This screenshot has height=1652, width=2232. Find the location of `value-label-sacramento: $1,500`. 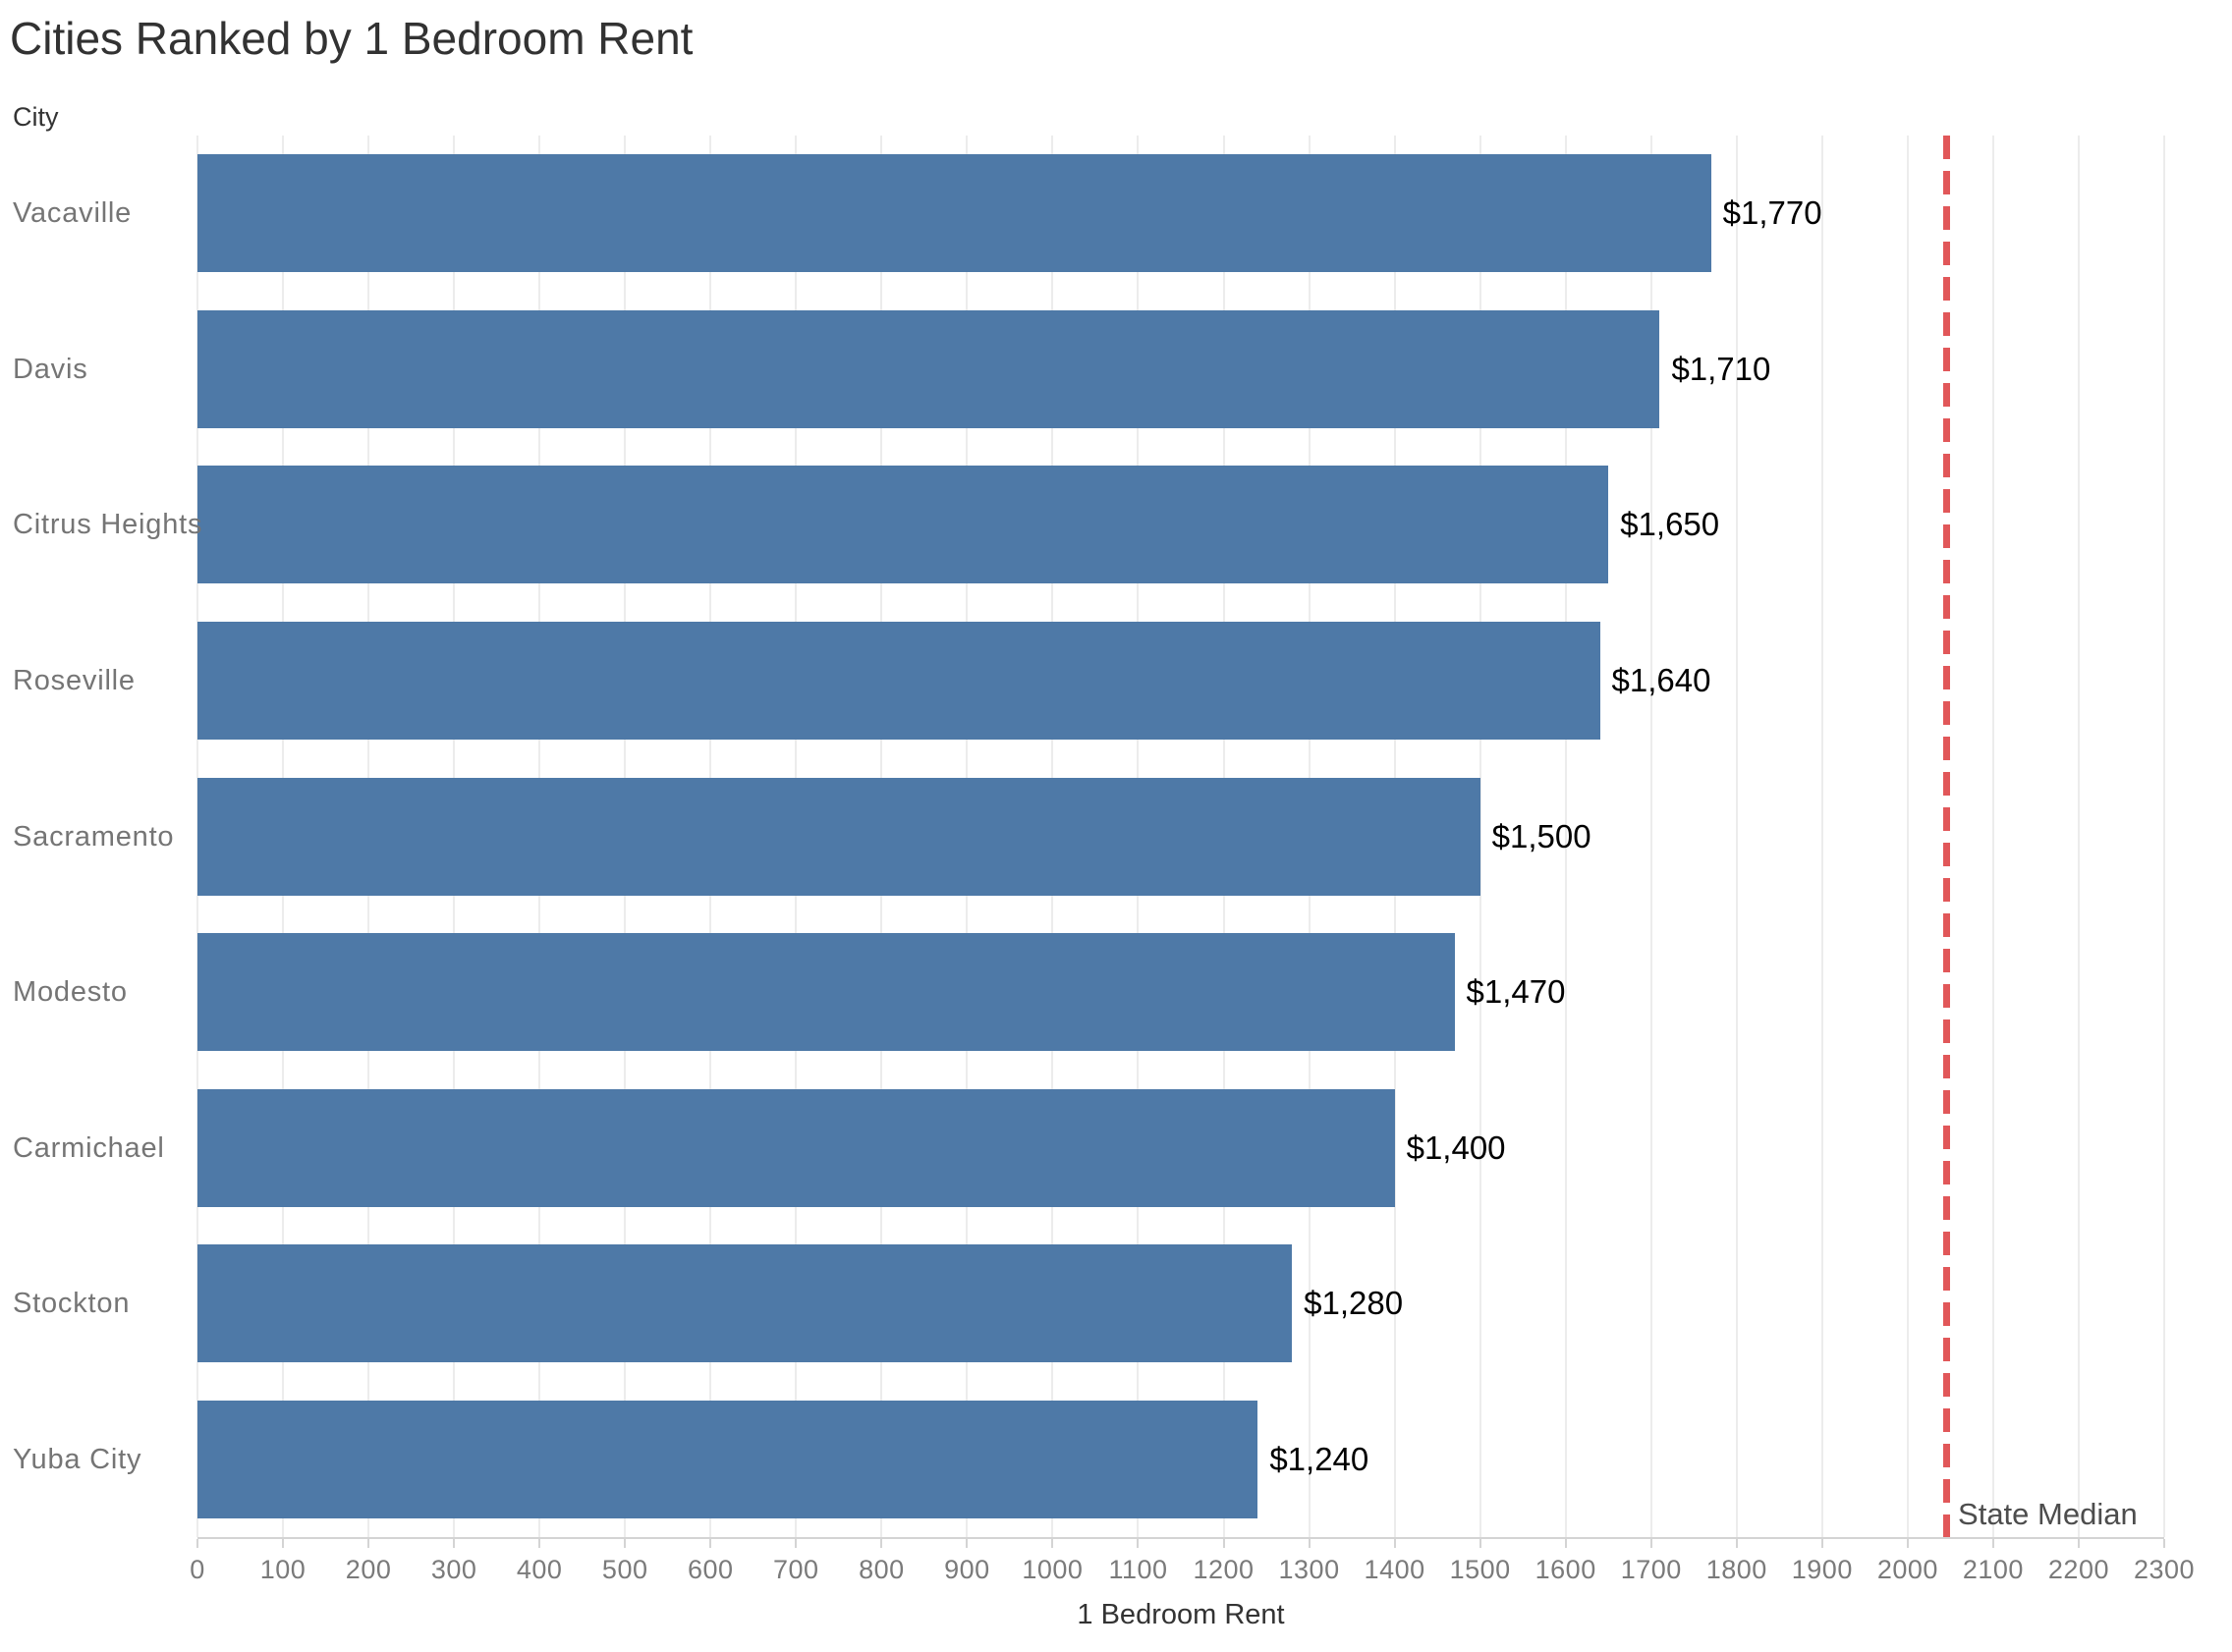

value-label-sacramento: $1,500 is located at coordinates (1541, 835).